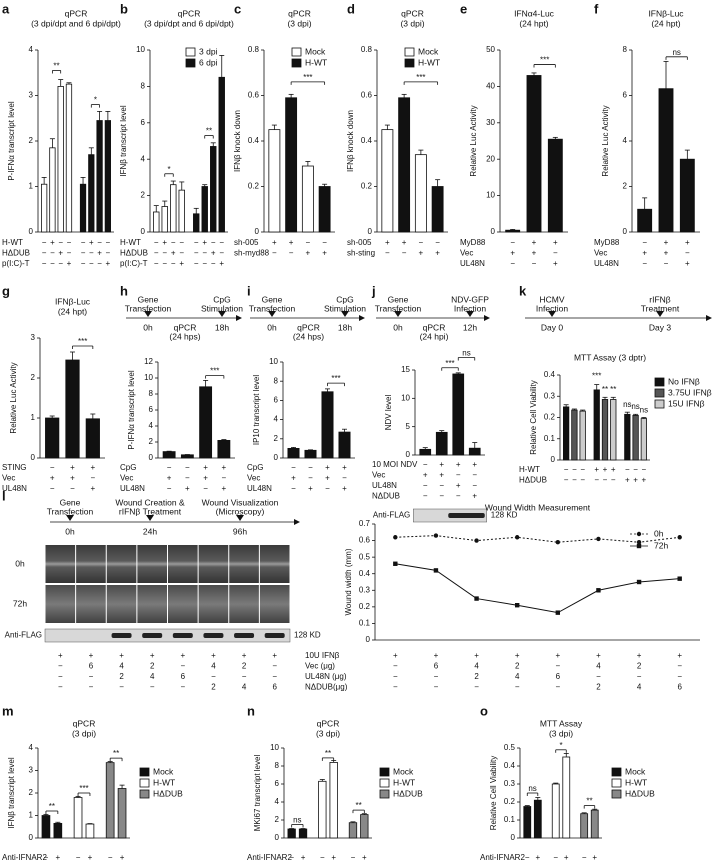 The image size is (727, 868). What do you see at coordinates (240, 531) in the screenshot?
I see `timeline-label: 96h` at bounding box center [240, 531].